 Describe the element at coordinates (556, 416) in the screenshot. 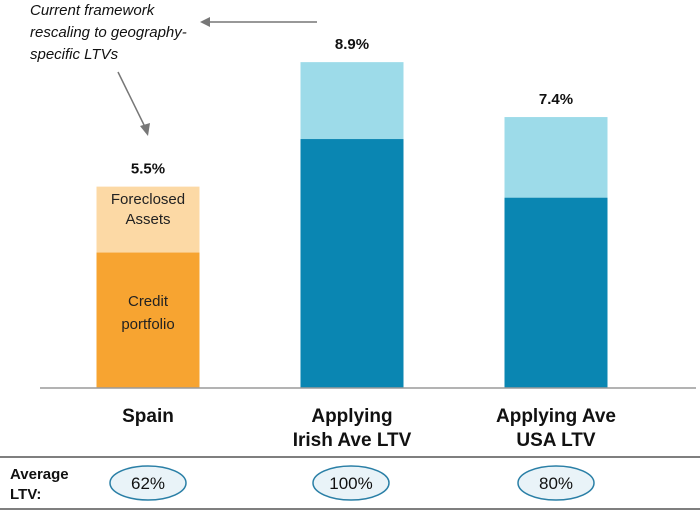

I see `category-label-usa-line1: Applying Ave` at that location.